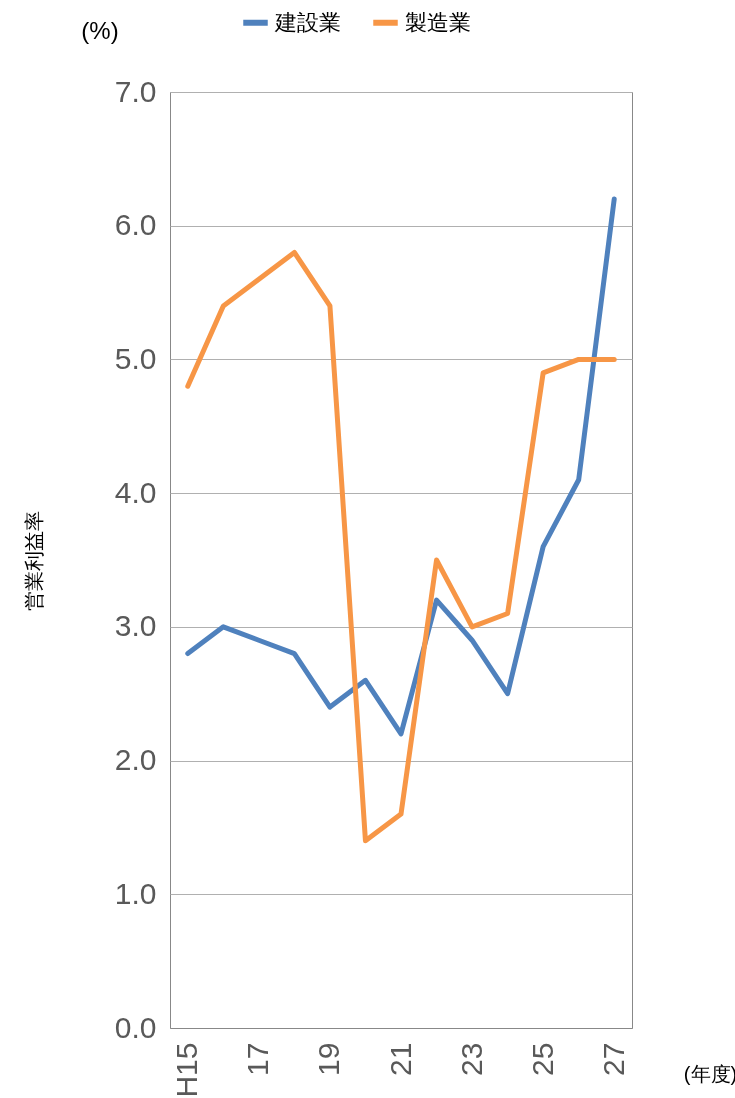  What do you see at coordinates (329, 1059) in the screenshot?
I see `x-tick-label: 19` at bounding box center [329, 1059].